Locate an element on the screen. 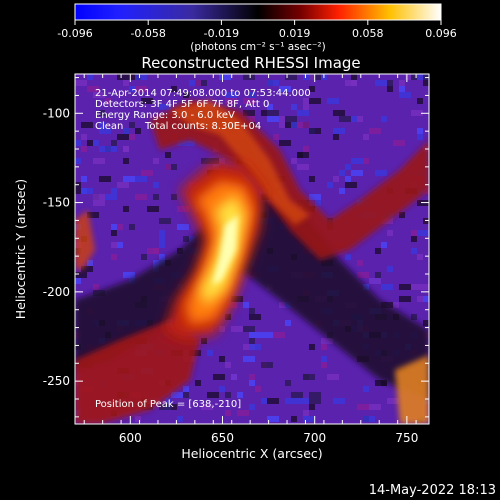  lower-left-glow is located at coordinates (137, 372).